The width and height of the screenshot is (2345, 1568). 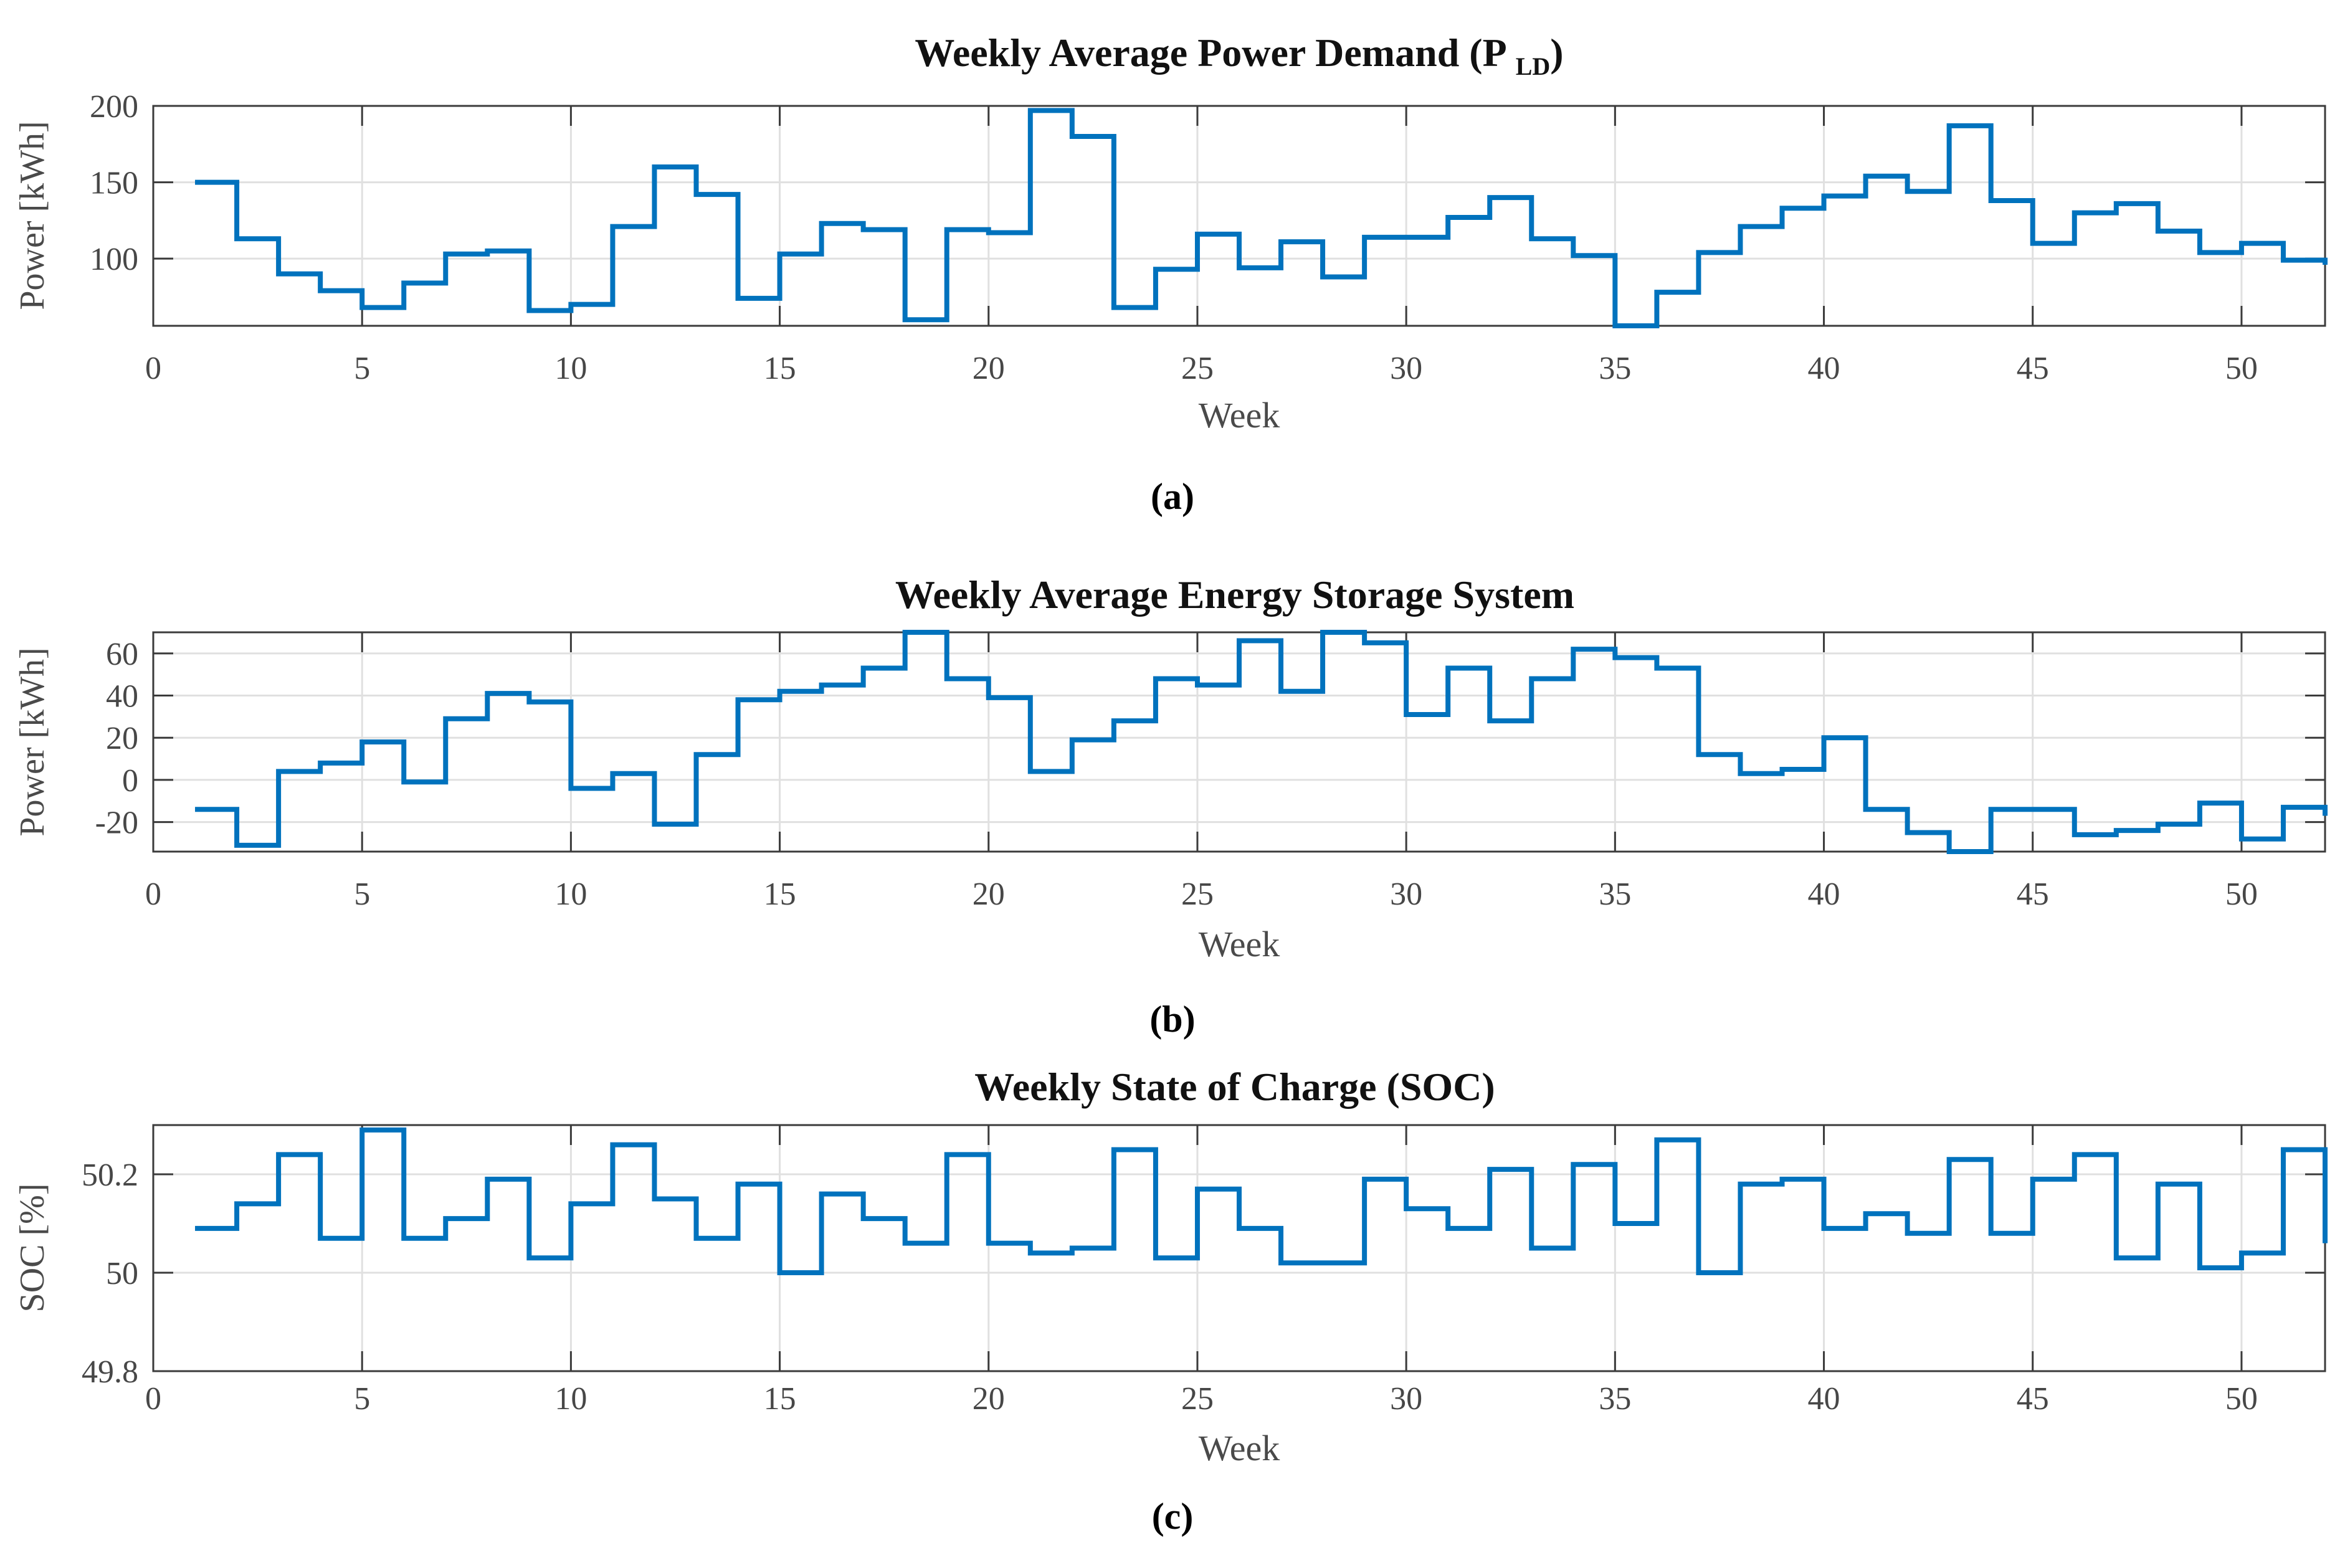 I want to click on y-tick-label: 60, so click(x=122, y=654).